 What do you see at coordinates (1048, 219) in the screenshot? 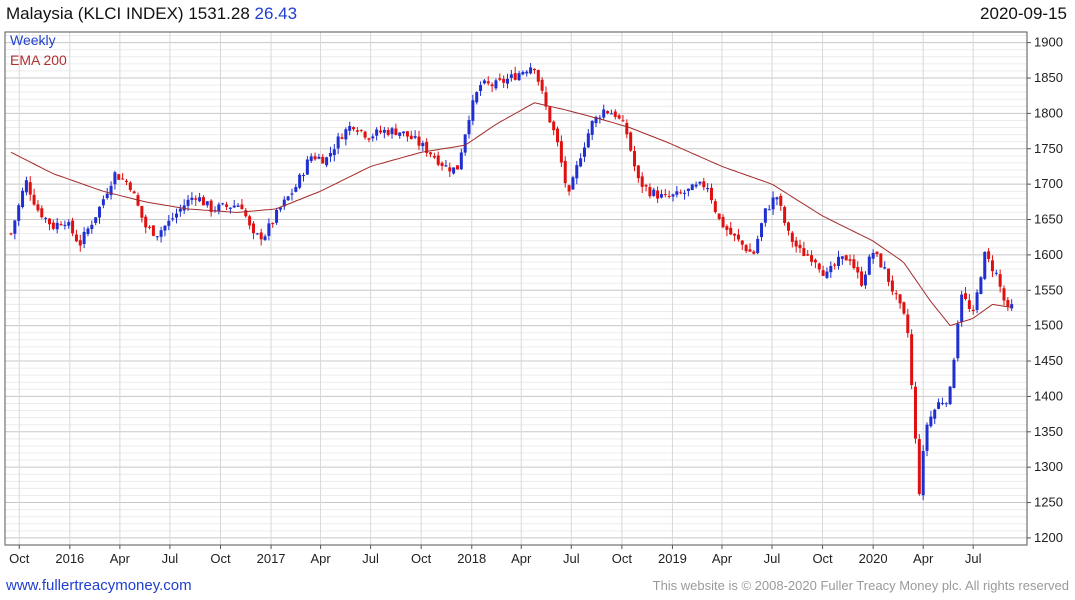
I see `y-tick-label: 1650` at bounding box center [1048, 219].